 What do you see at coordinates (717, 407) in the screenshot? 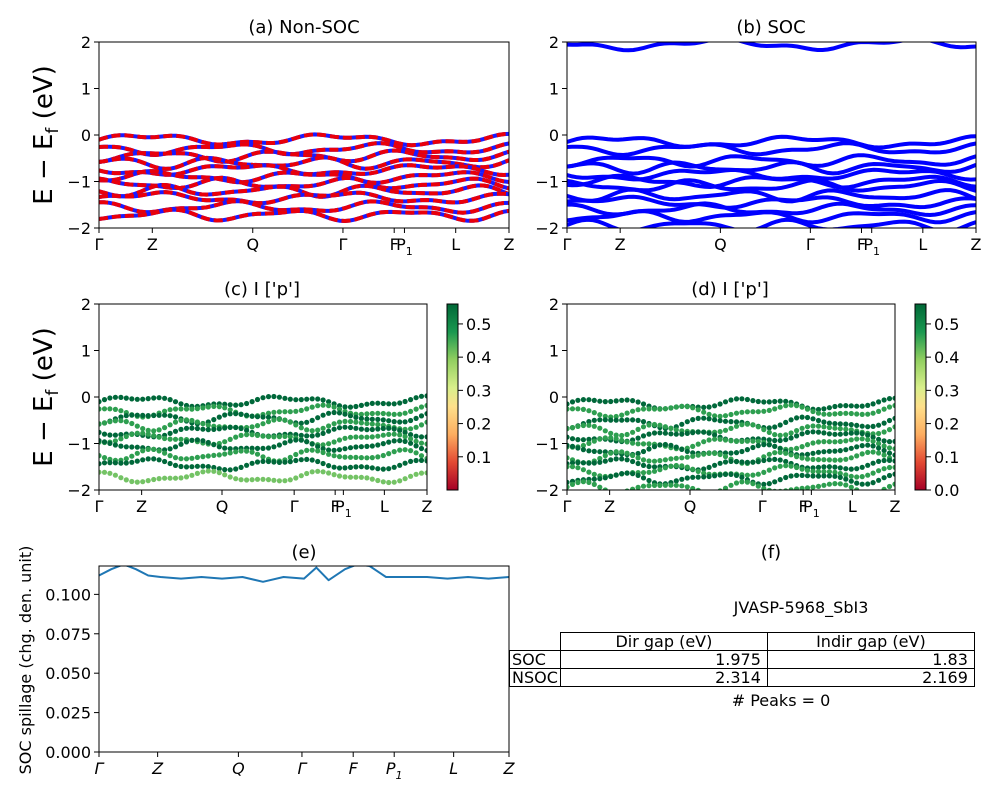
I see `panel-d-plot: Γ Z Q Γ FP1 L Z −2 −1 0 1 2` at bounding box center [717, 407].